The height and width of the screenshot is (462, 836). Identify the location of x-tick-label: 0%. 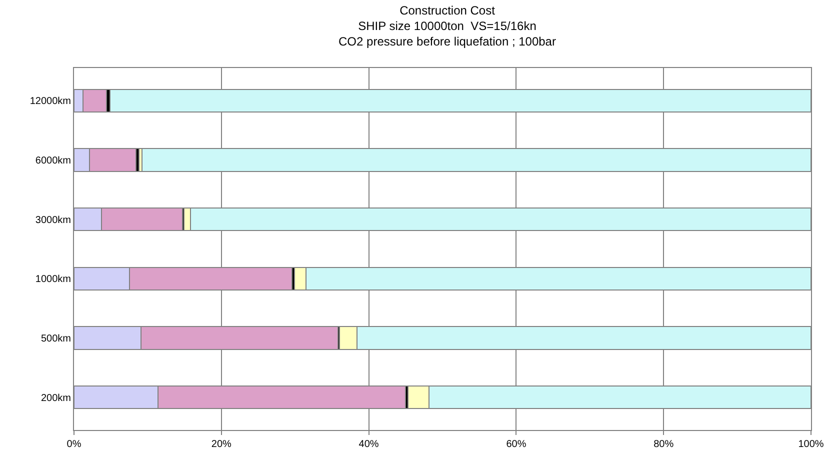
(74, 444).